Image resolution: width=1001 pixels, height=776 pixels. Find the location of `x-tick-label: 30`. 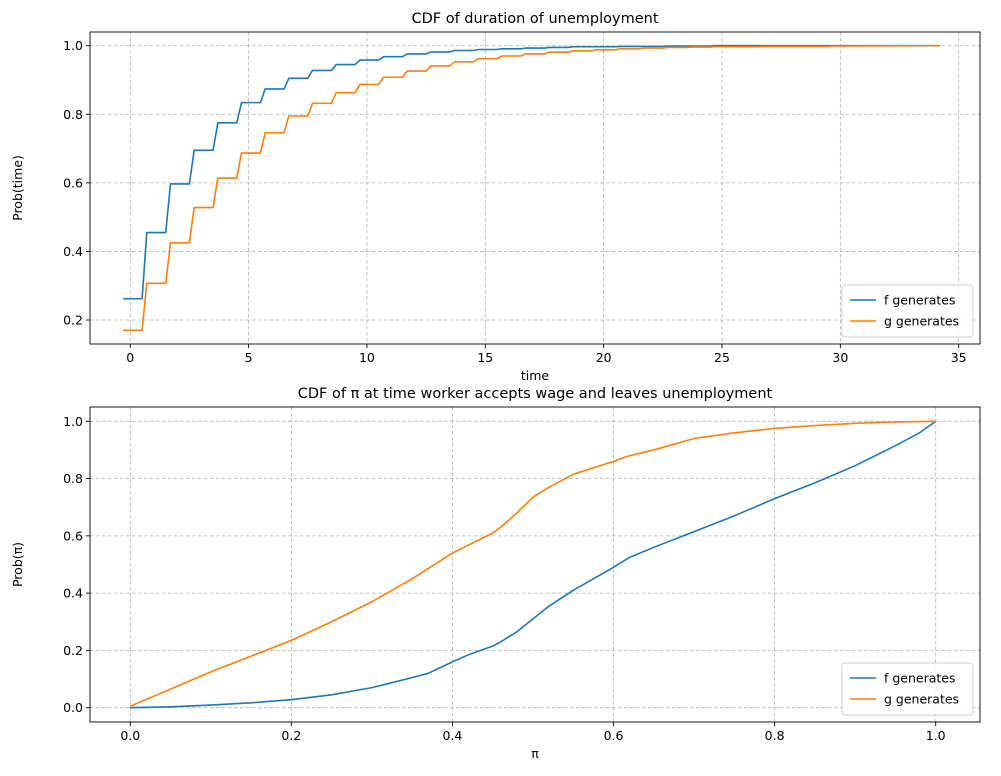

x-tick-label: 30 is located at coordinates (840, 357).